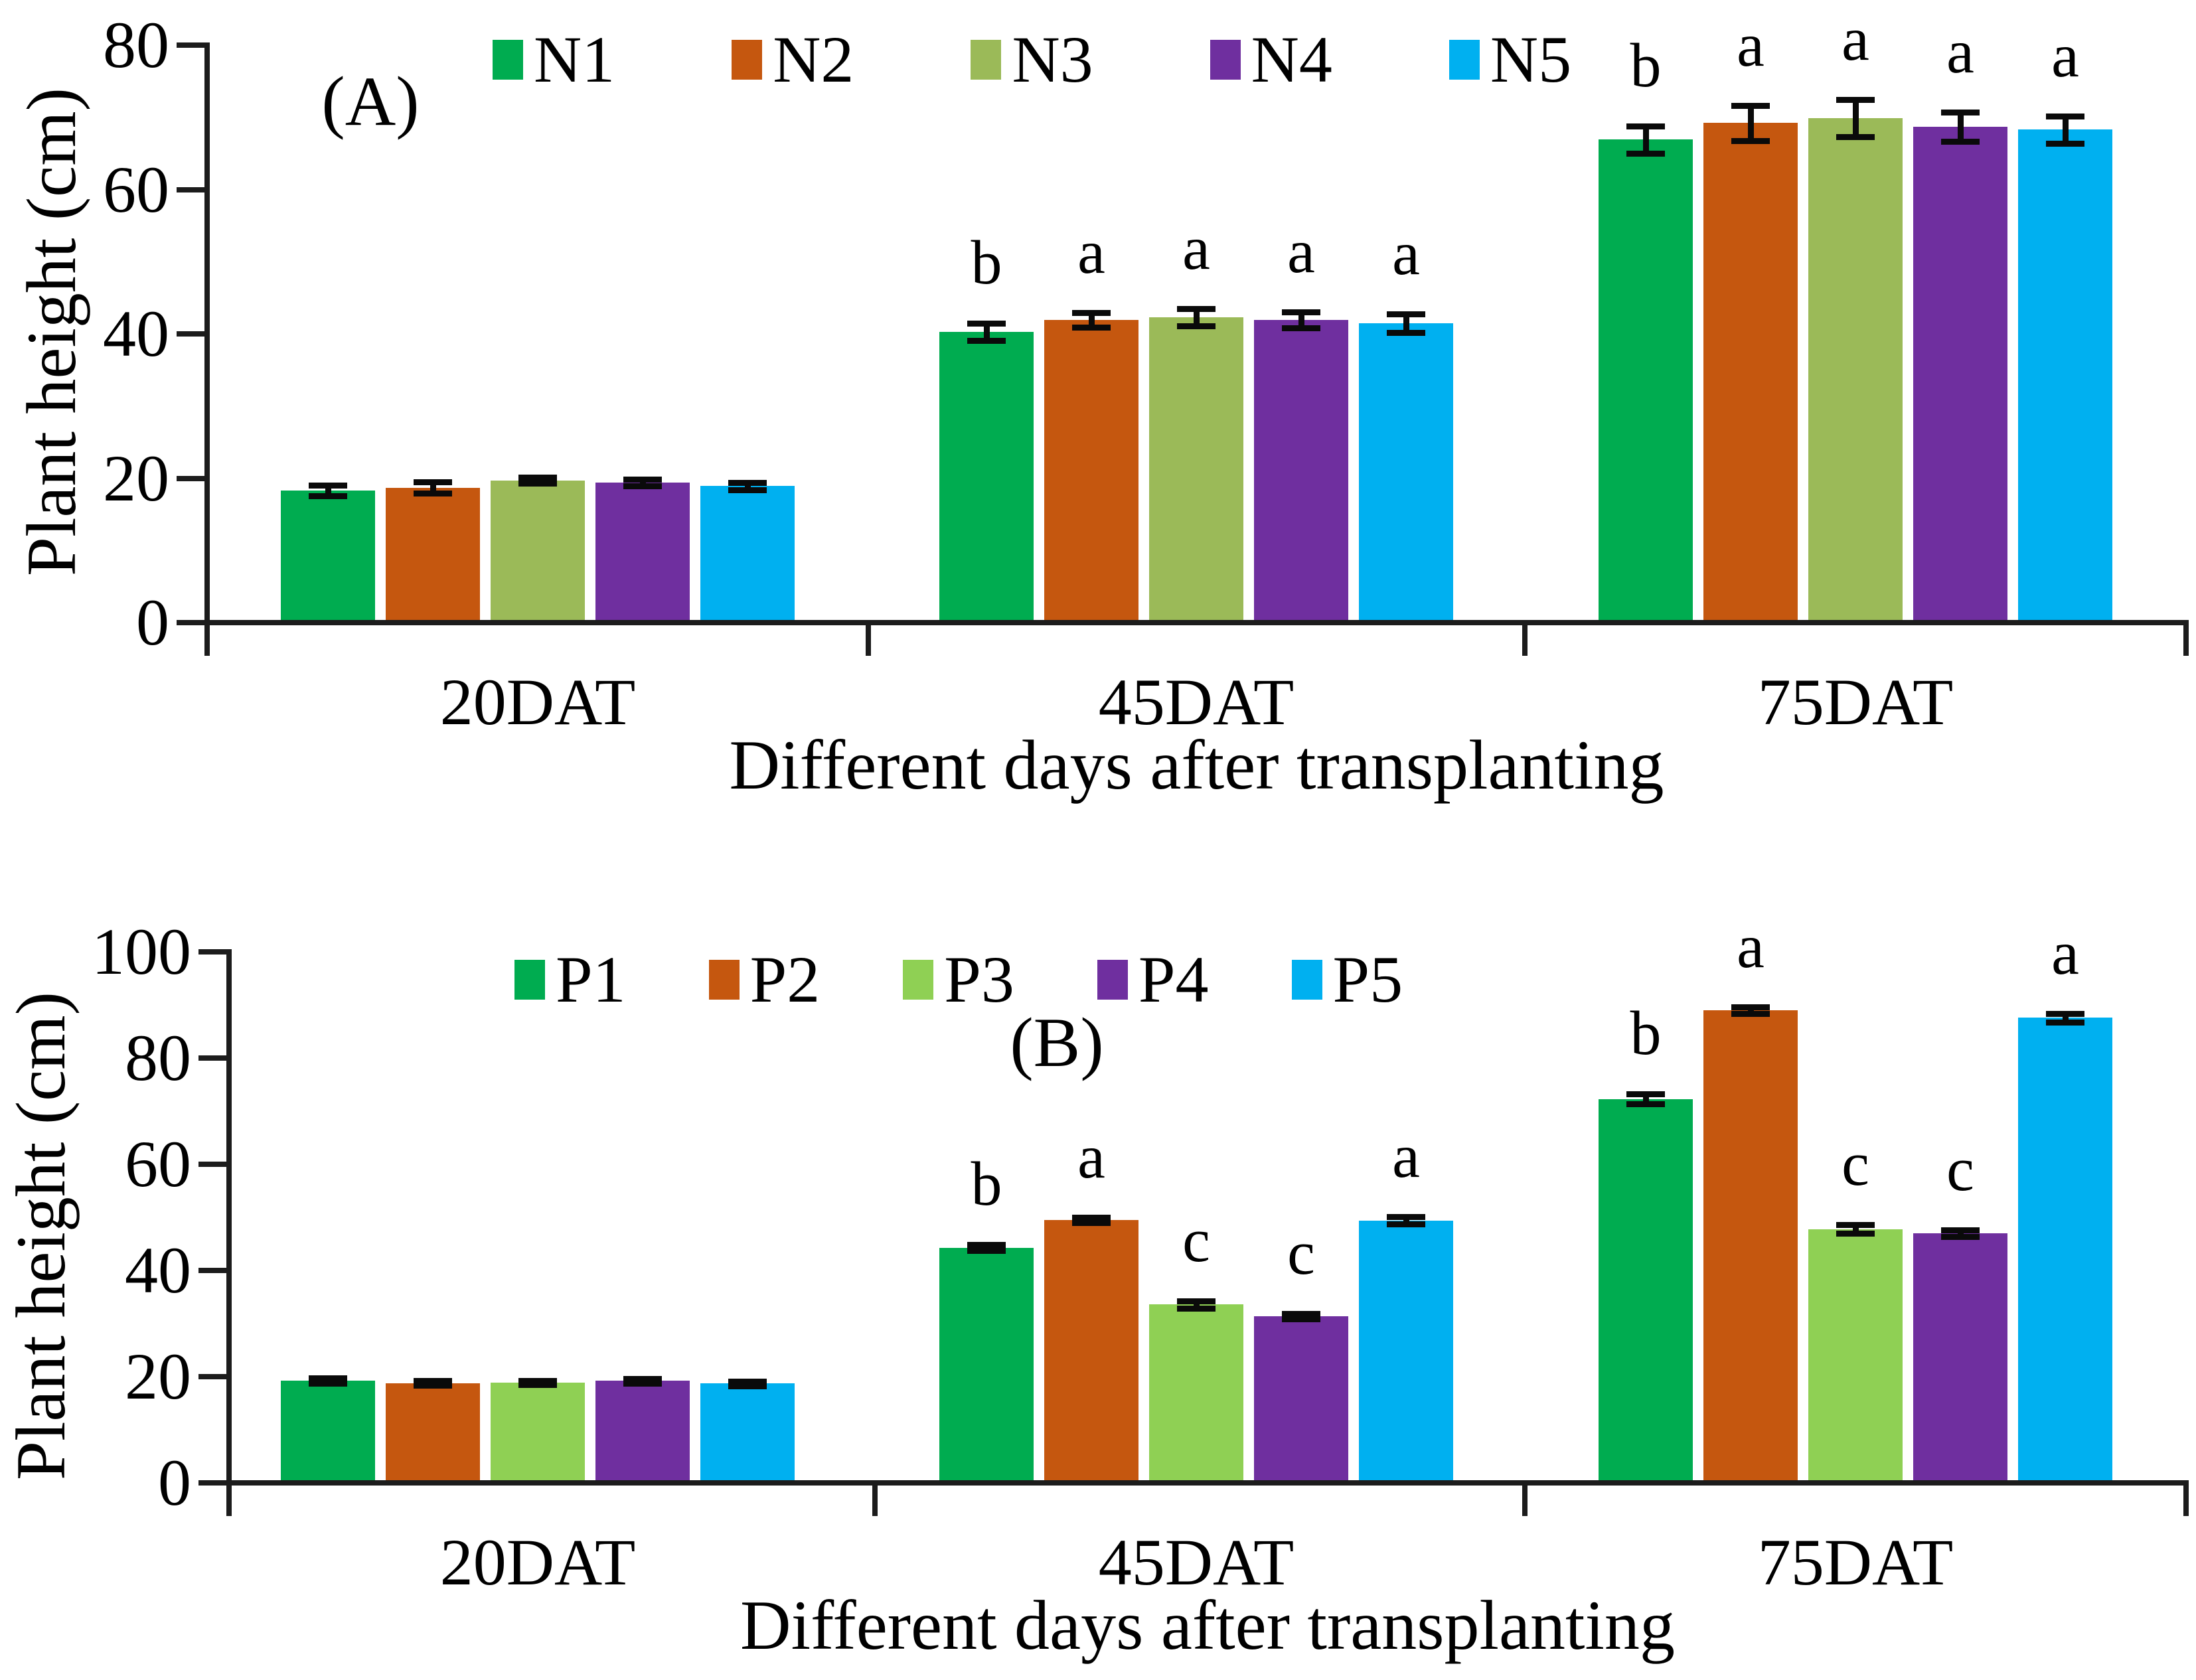  I want to click on y-axis-line, so click(229, 1217).